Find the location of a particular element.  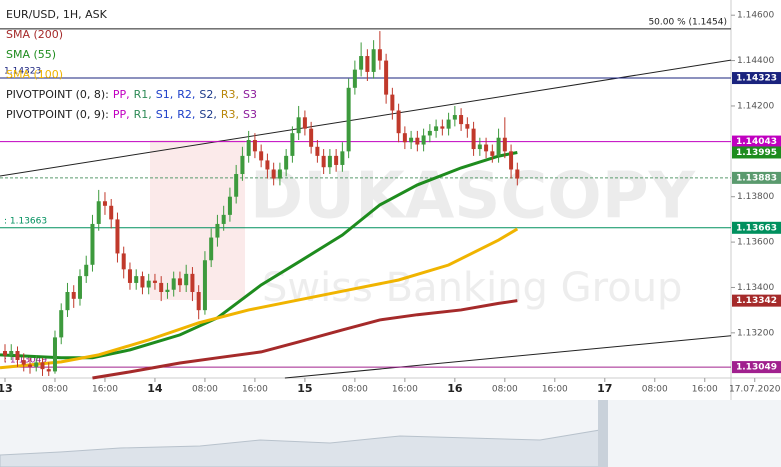

level-left-label: : 1.13663 is located at coordinates (25, 221).